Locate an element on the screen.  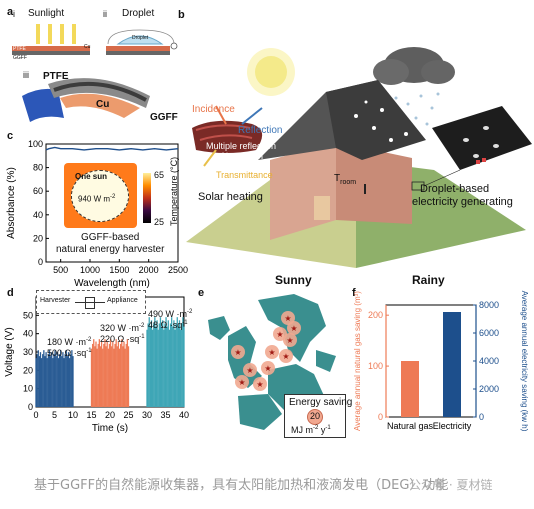
left-tick-label: 100 is located at coordinates (375, 366).